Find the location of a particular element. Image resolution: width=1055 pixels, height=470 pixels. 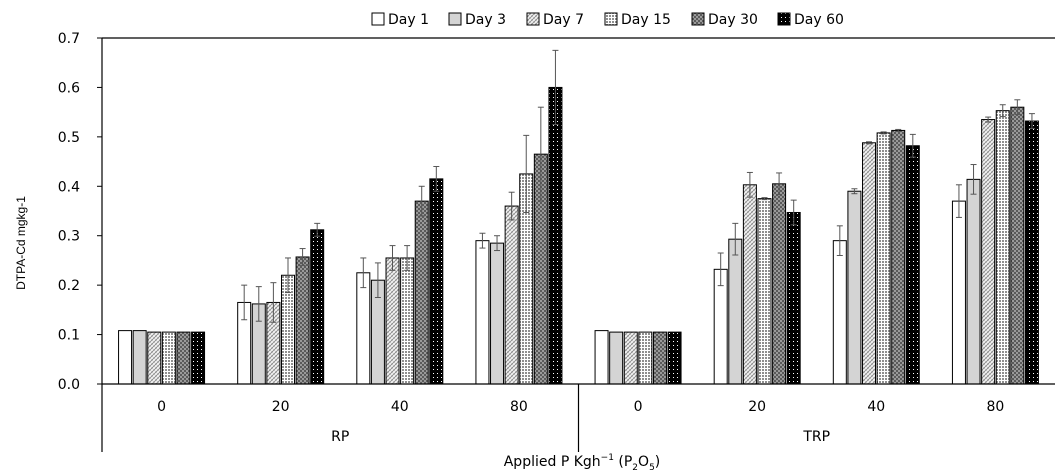

y-tick-label: 0.6 is located at coordinates (69, 88).